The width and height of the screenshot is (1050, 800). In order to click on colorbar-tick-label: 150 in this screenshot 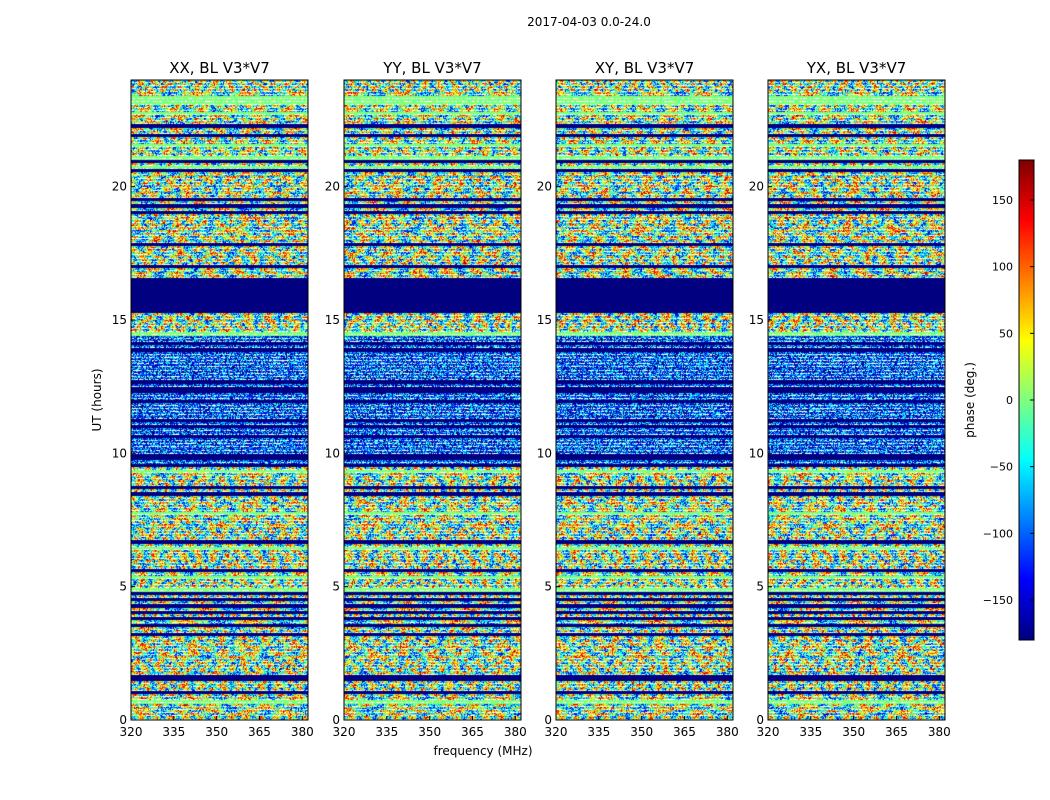, I will do `click(1002, 200)`.